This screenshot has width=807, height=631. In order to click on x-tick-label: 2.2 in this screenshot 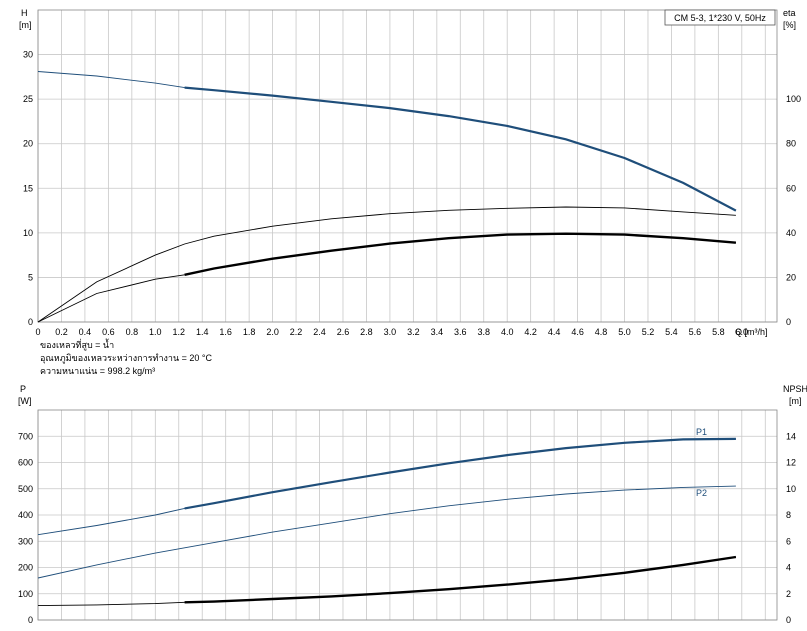, I will do `click(296, 332)`.